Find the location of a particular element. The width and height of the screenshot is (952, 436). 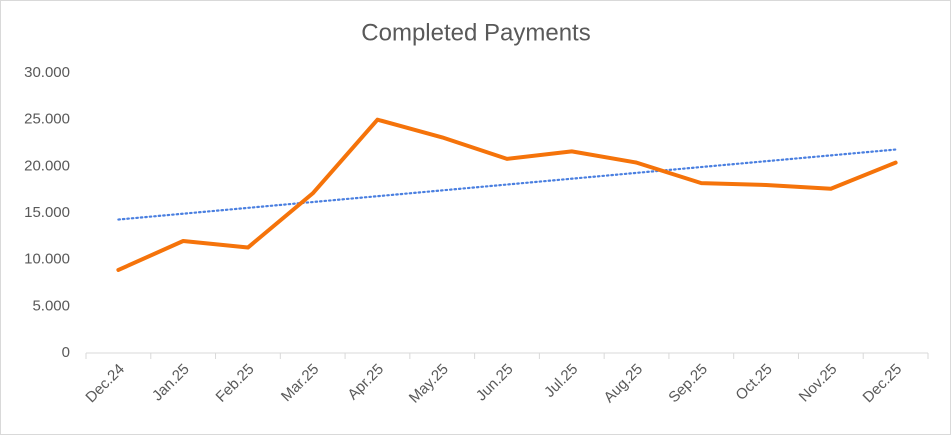

y-tick-label: 25.000 is located at coordinates (47, 119).